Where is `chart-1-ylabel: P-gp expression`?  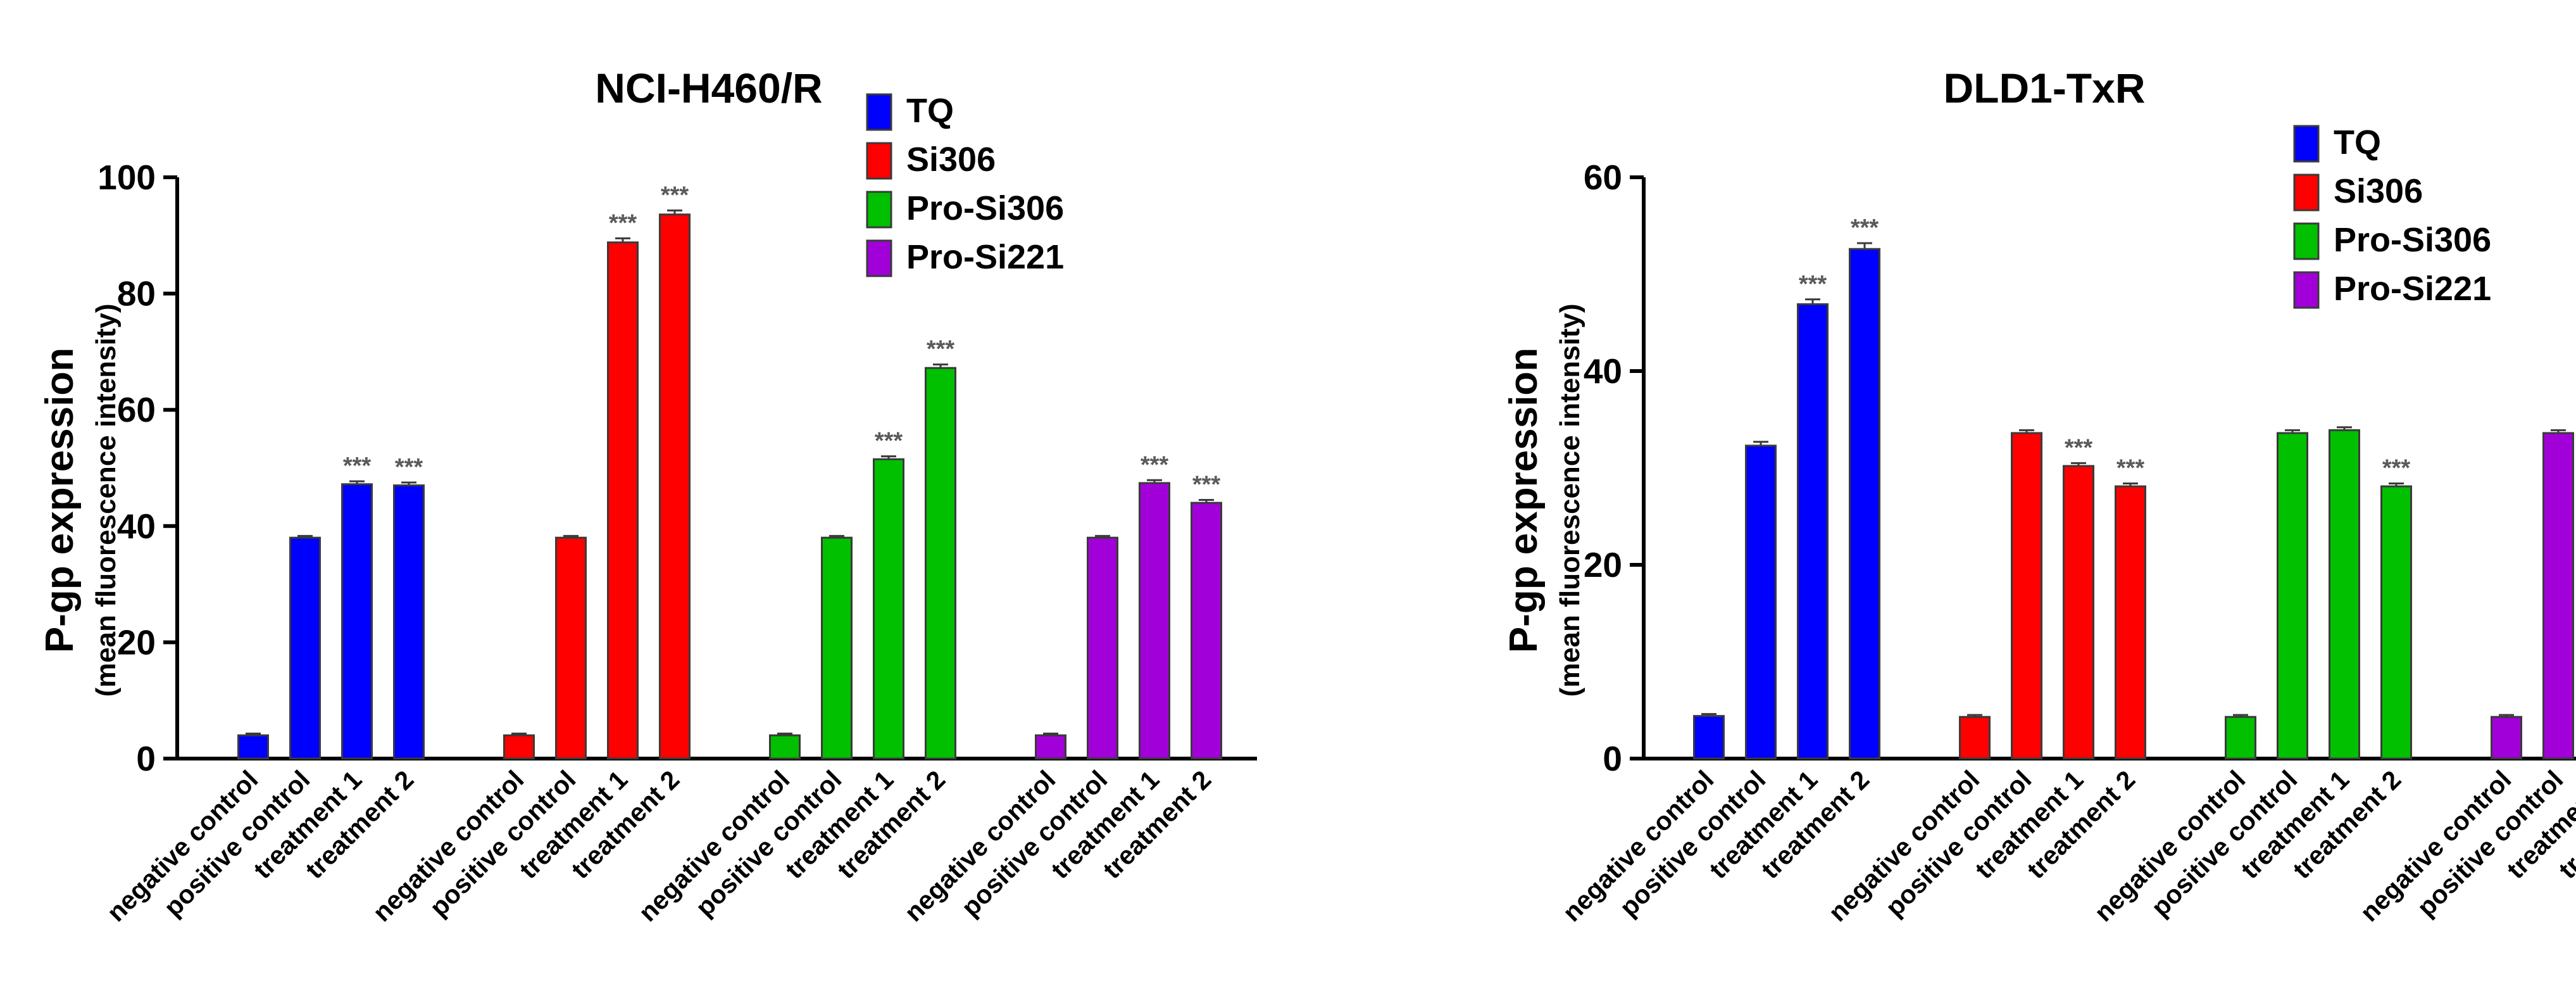
chart-1-ylabel: P-gp expression is located at coordinates (60, 500).